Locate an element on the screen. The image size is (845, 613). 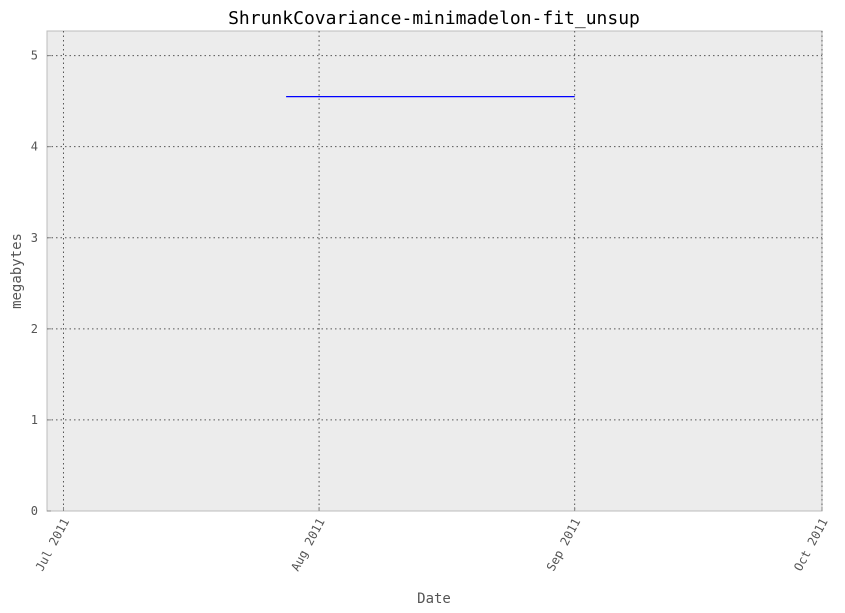
chart-title: ShrunkCovariance-minimadelon-fit_unsup is located at coordinates (434, 18).